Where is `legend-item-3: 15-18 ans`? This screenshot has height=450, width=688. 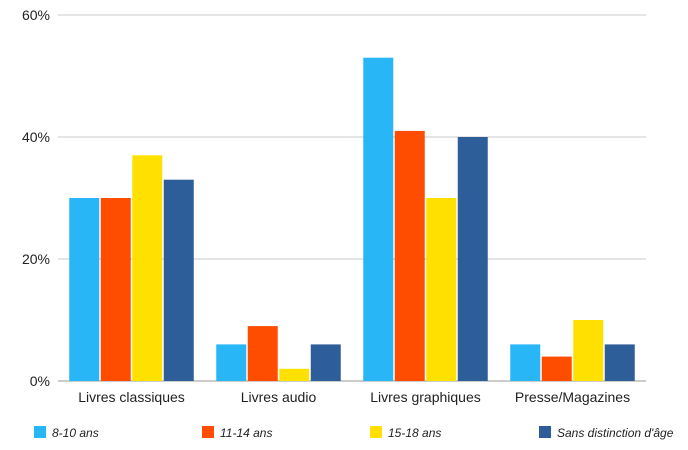 legend-item-3: 15-18 ans is located at coordinates (405, 433).